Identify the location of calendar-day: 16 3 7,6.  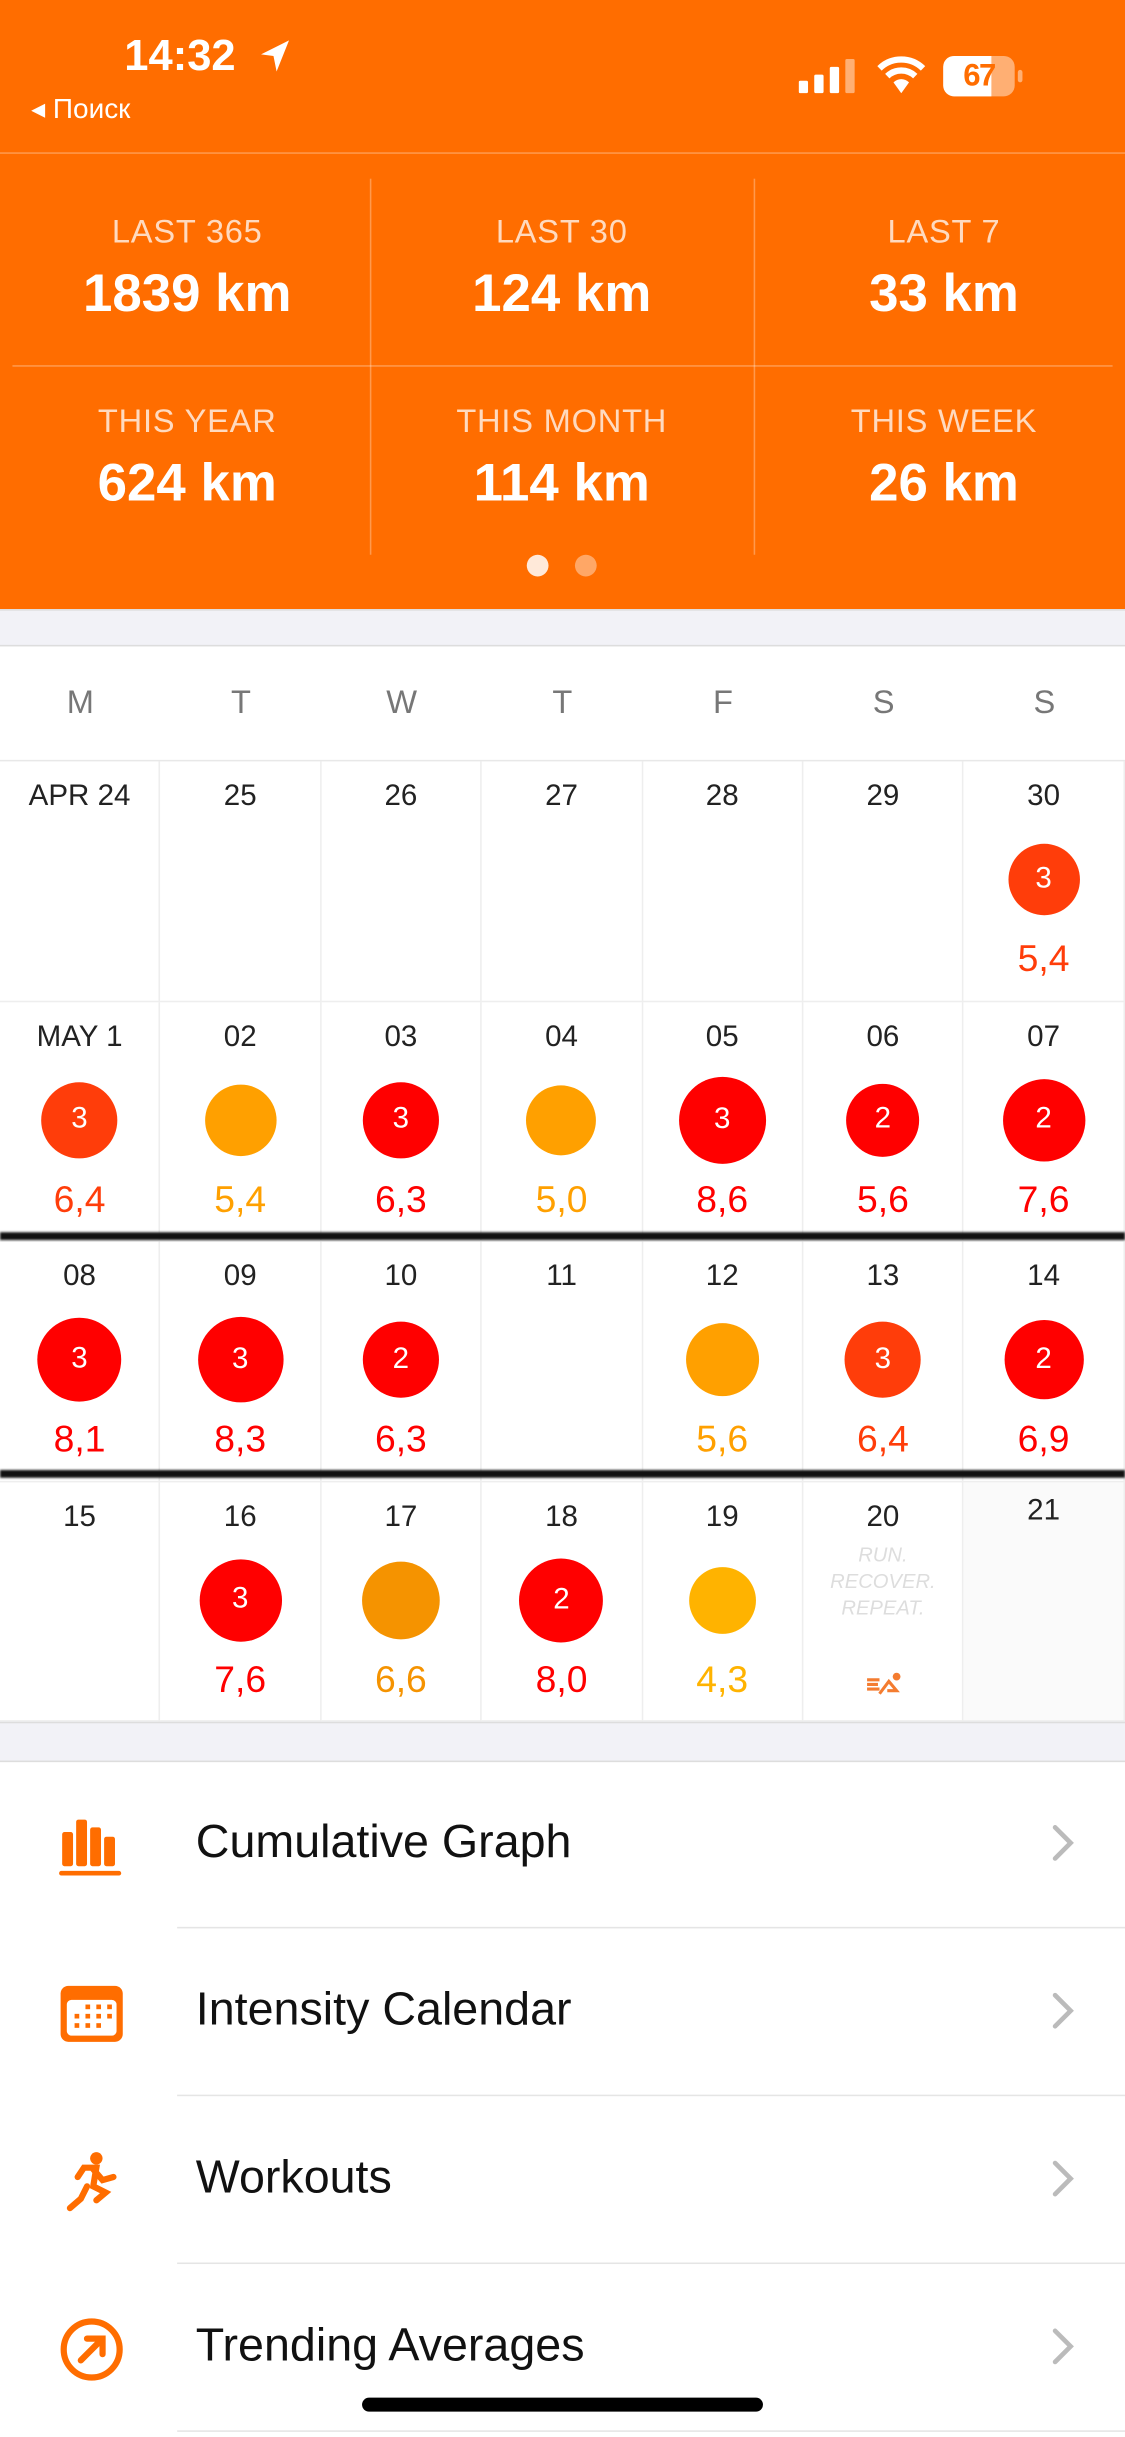
(241, 1601).